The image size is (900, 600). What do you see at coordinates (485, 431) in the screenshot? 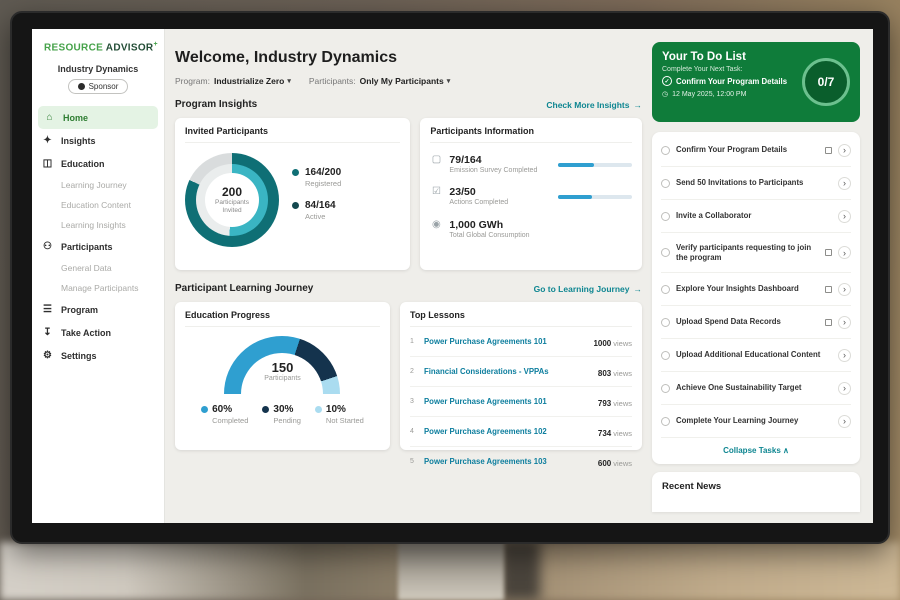
I see `lesson-link: Power Purchase Agreements 102` at bounding box center [485, 431].